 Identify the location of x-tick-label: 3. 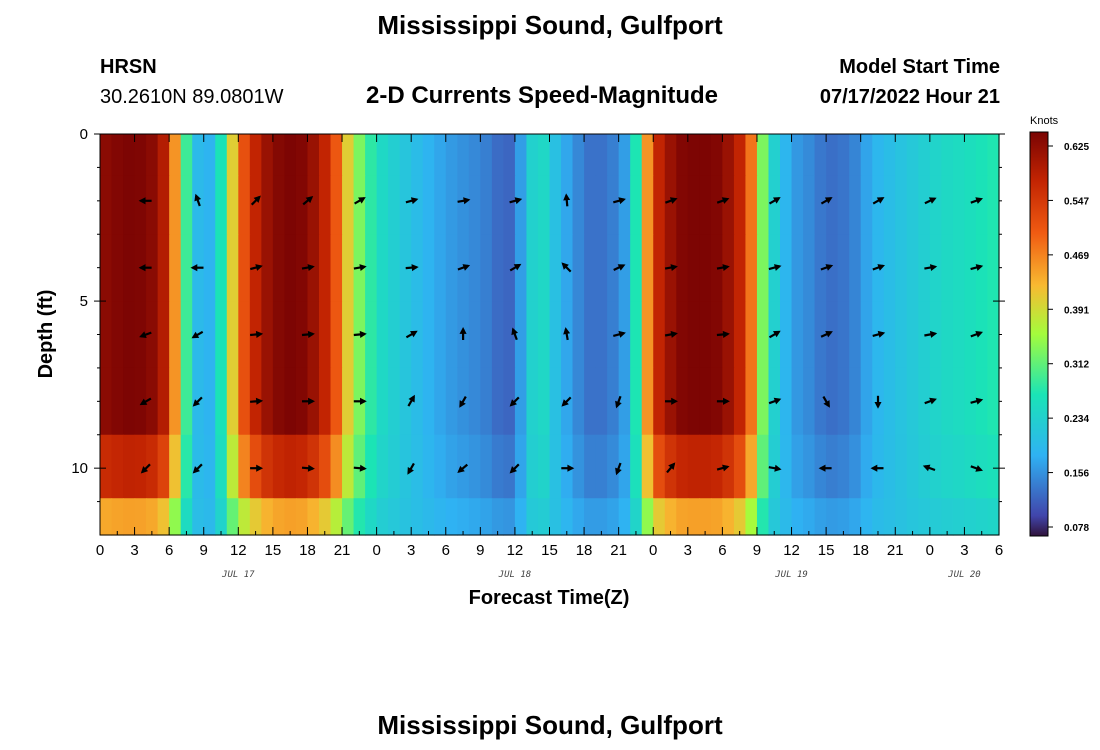
(688, 550).